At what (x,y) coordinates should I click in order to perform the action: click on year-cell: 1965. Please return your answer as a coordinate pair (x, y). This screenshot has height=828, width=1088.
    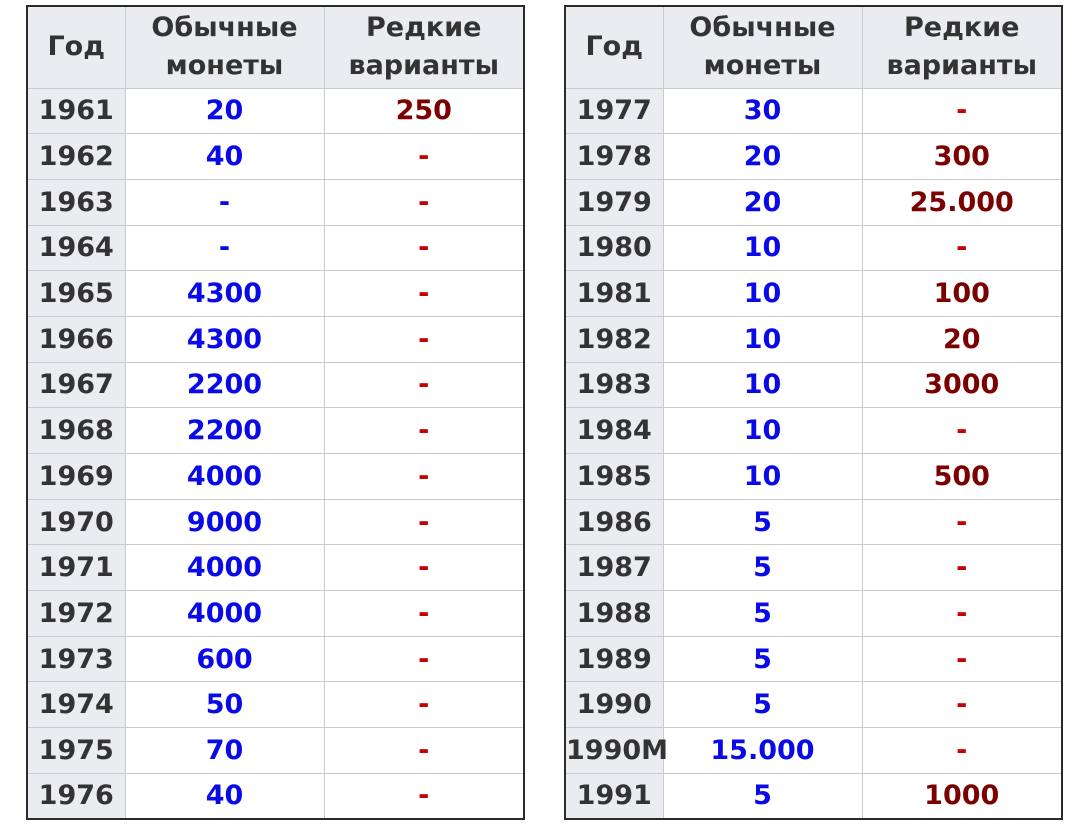
    Looking at the image, I should click on (76, 293).